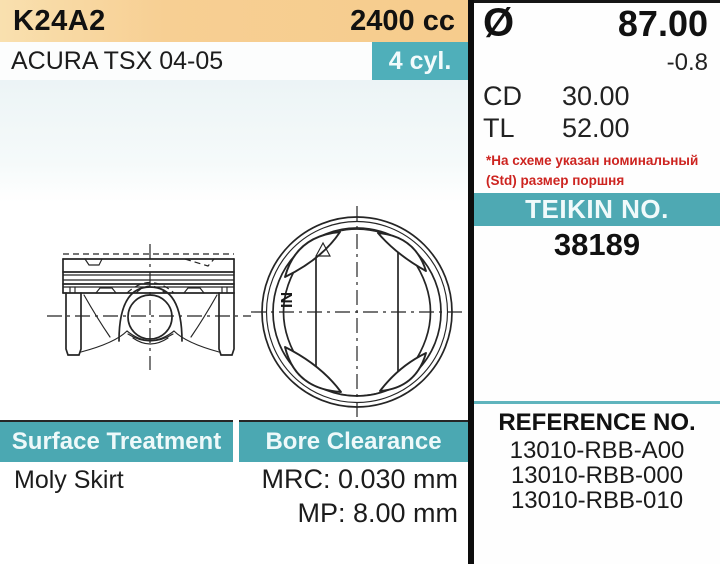 The height and width of the screenshot is (564, 720). What do you see at coordinates (420, 61) in the screenshot?
I see `cylinder-count-badge: 4 cyl.` at bounding box center [420, 61].